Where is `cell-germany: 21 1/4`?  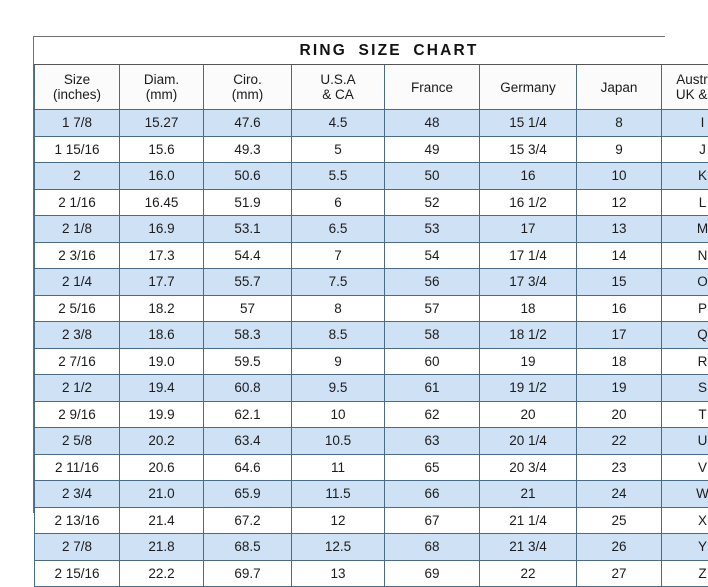 cell-germany: 21 1/4 is located at coordinates (528, 520).